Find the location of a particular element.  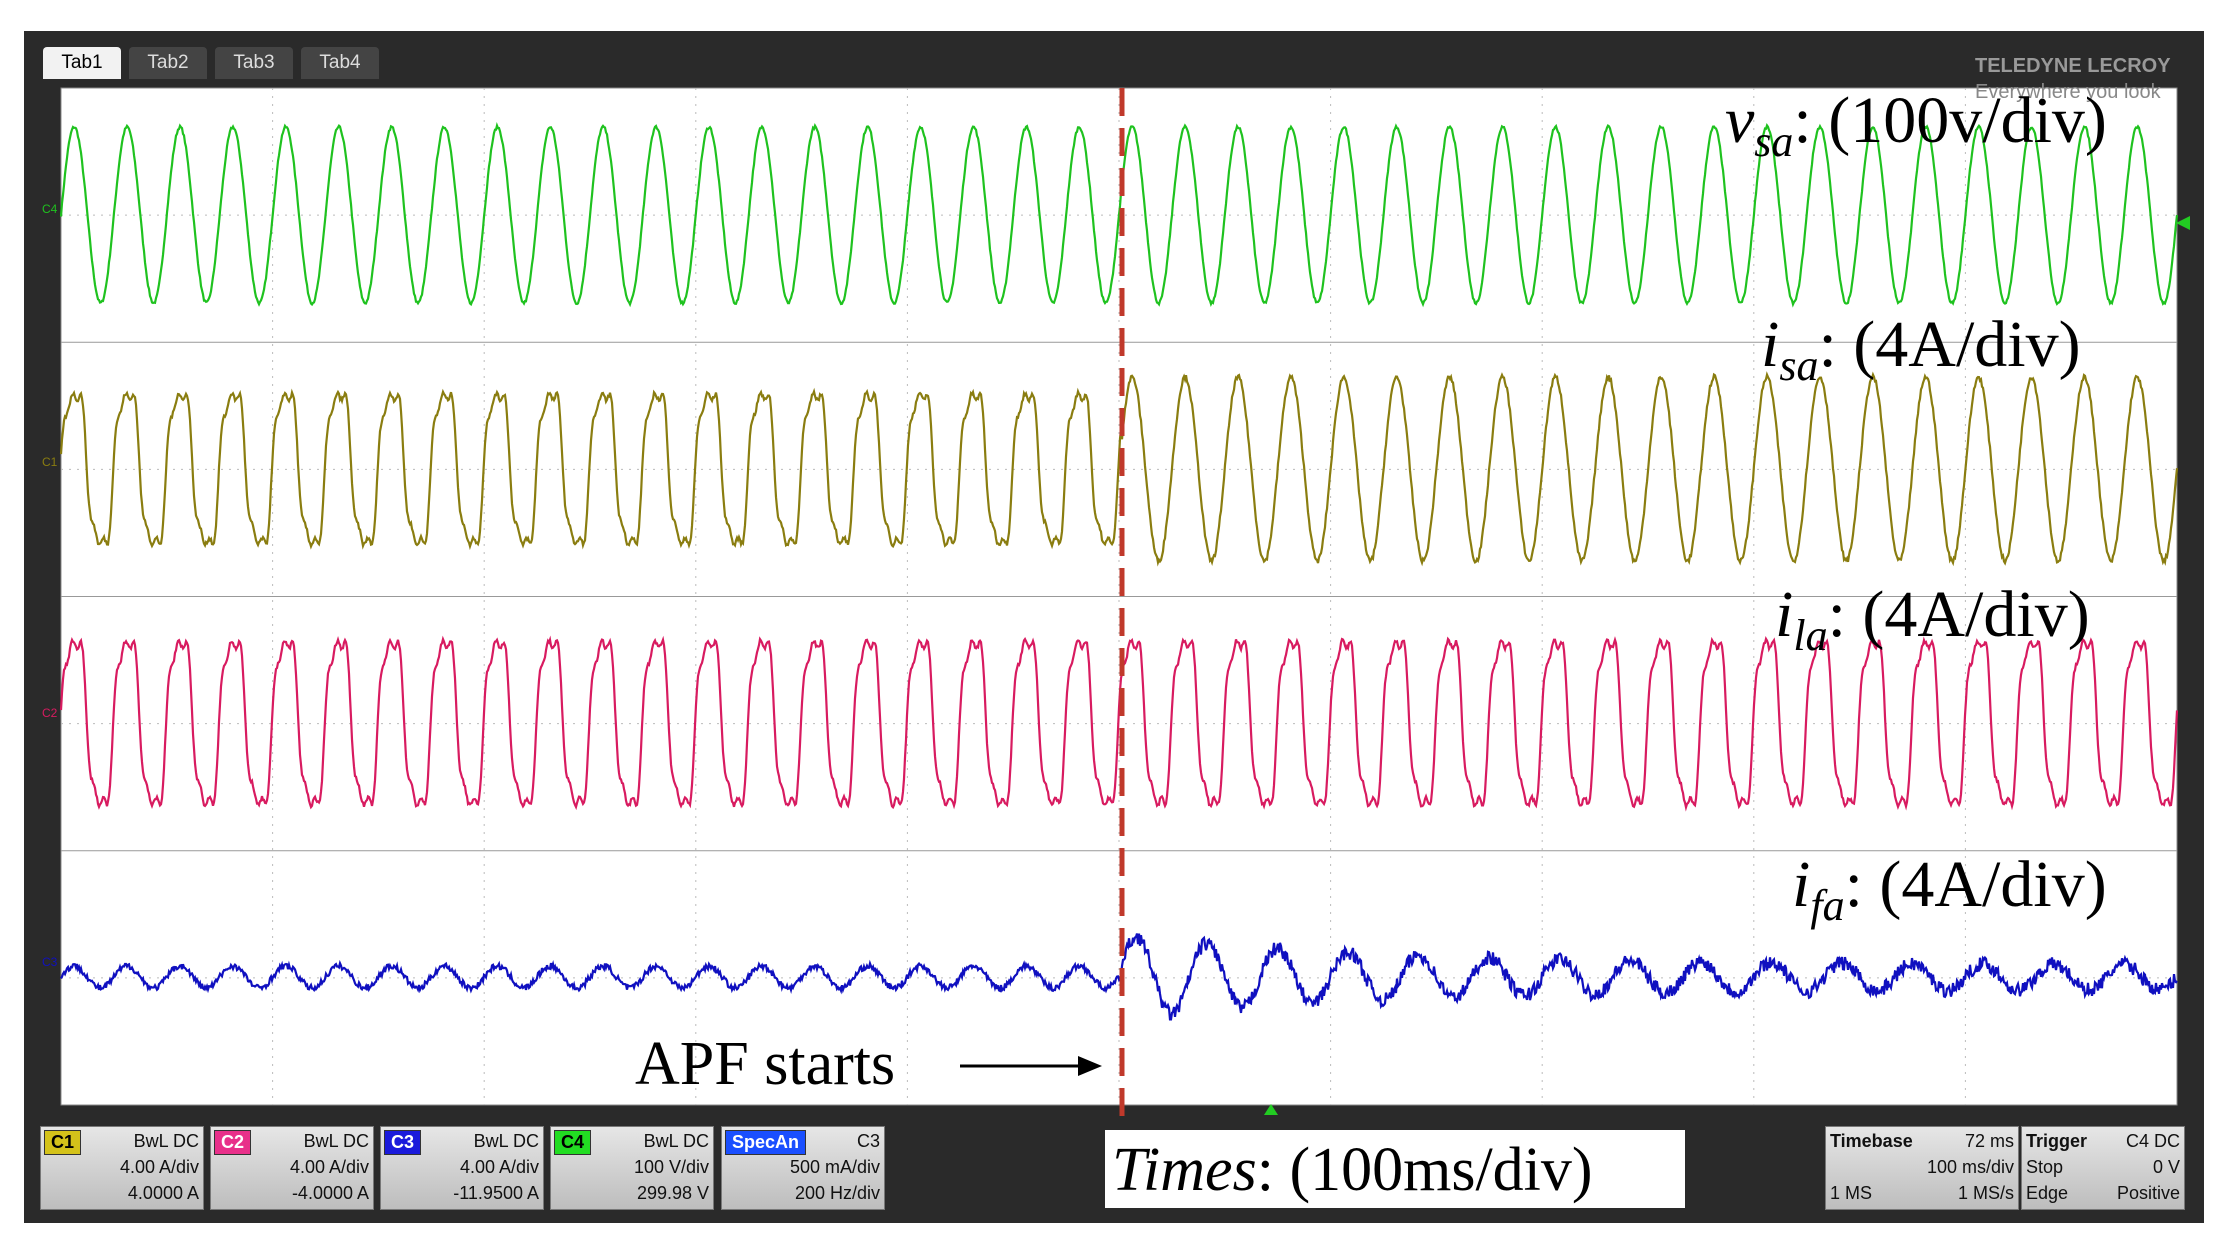

trigger-level: 0 V is located at coordinates (2166, 1167).